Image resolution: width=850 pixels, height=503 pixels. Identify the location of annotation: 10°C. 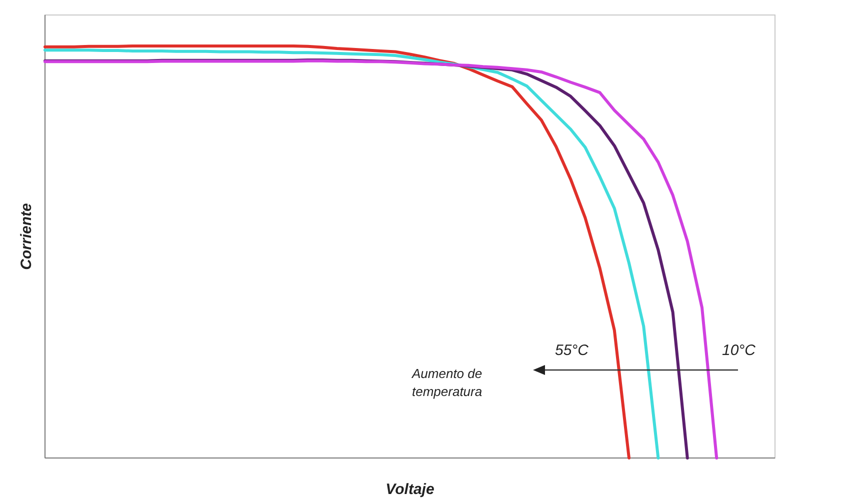
(739, 350).